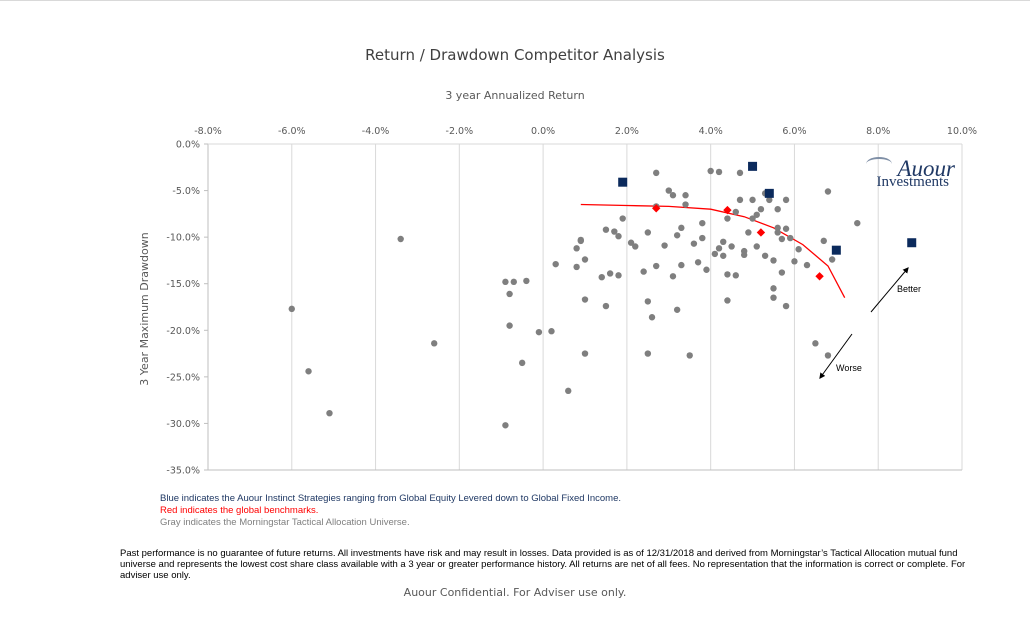 This screenshot has width=1030, height=622. What do you see at coordinates (183, 331) in the screenshot?
I see `y-tick-label: -20.0%` at bounding box center [183, 331].